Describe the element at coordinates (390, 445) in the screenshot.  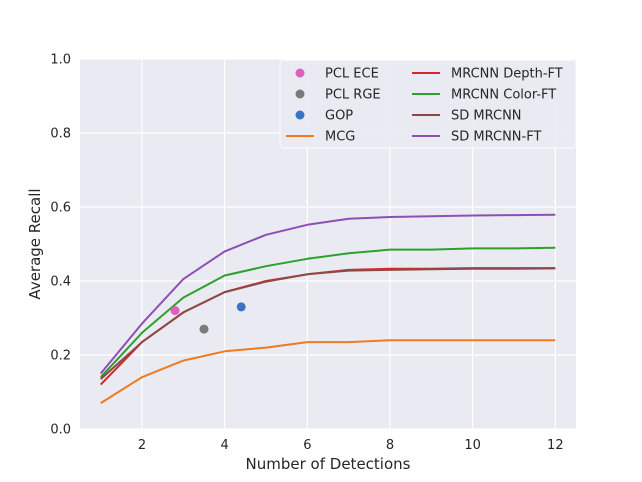
I see `x-tick-label: 8` at that location.